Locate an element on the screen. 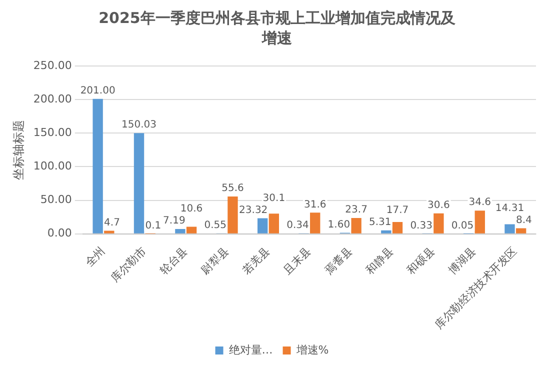 This screenshot has height=379, width=554. data-label: 23.32 is located at coordinates (253, 210).